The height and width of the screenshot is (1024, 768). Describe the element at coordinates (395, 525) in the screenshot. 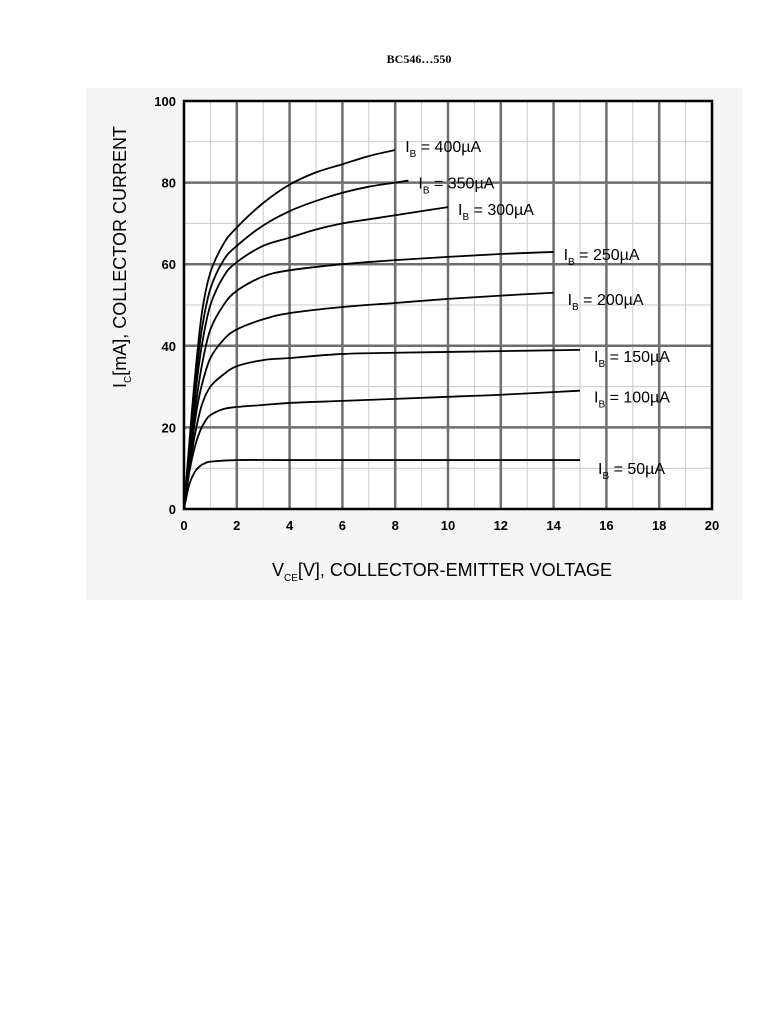

I see `x-tick-label: 8` at that location.